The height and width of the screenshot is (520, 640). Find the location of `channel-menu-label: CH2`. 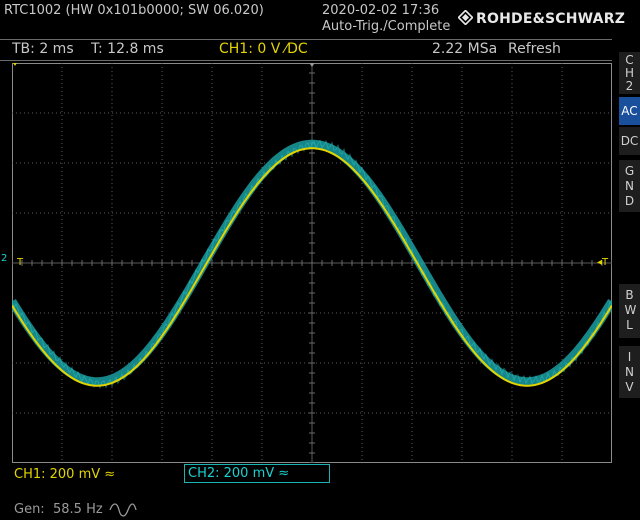

channel-menu-label: CH2 is located at coordinates (629, 73).